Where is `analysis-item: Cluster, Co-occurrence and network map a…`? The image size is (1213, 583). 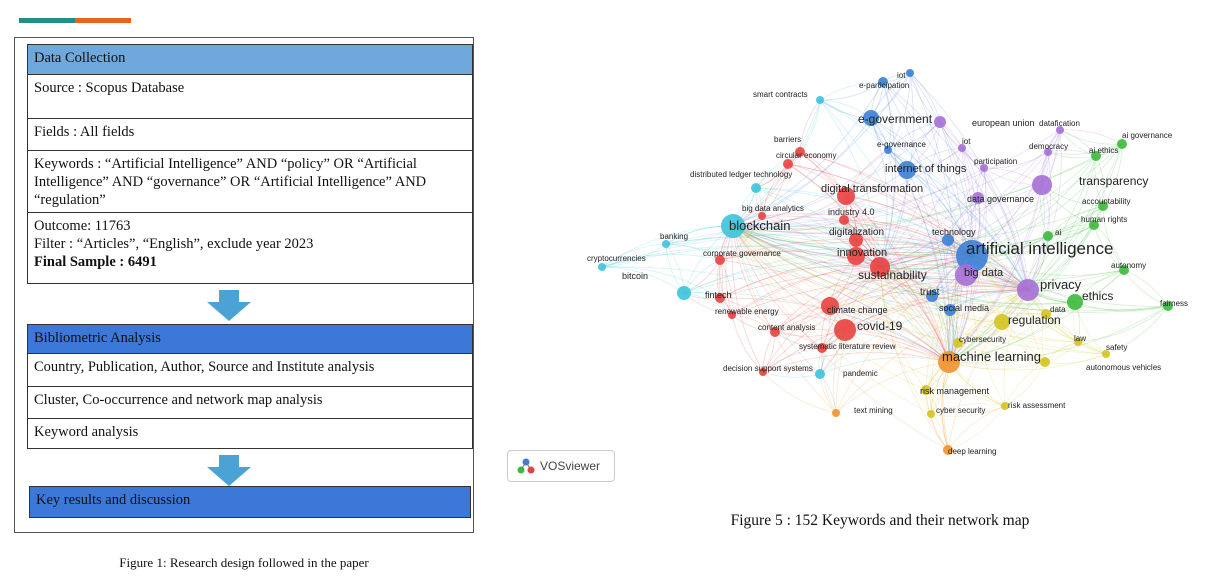 analysis-item: Cluster, Co-occurrence and network map a… is located at coordinates (250, 403).